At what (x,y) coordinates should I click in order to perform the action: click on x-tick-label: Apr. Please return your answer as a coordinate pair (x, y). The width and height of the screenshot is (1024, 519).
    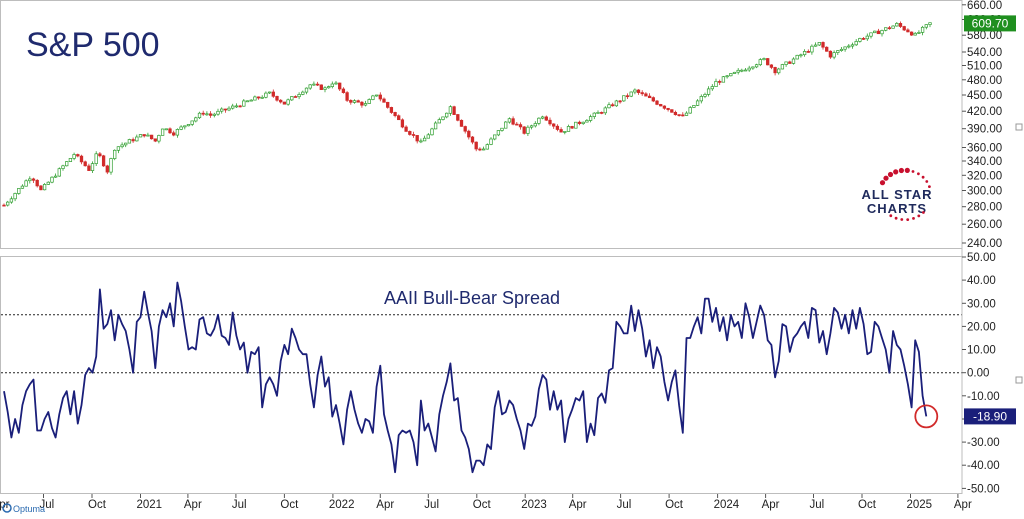
    Looking at the image, I should click on (385, 505).